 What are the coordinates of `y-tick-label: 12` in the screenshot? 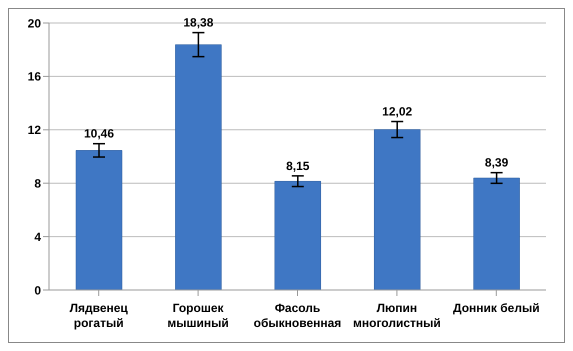 It's located at (35, 130).